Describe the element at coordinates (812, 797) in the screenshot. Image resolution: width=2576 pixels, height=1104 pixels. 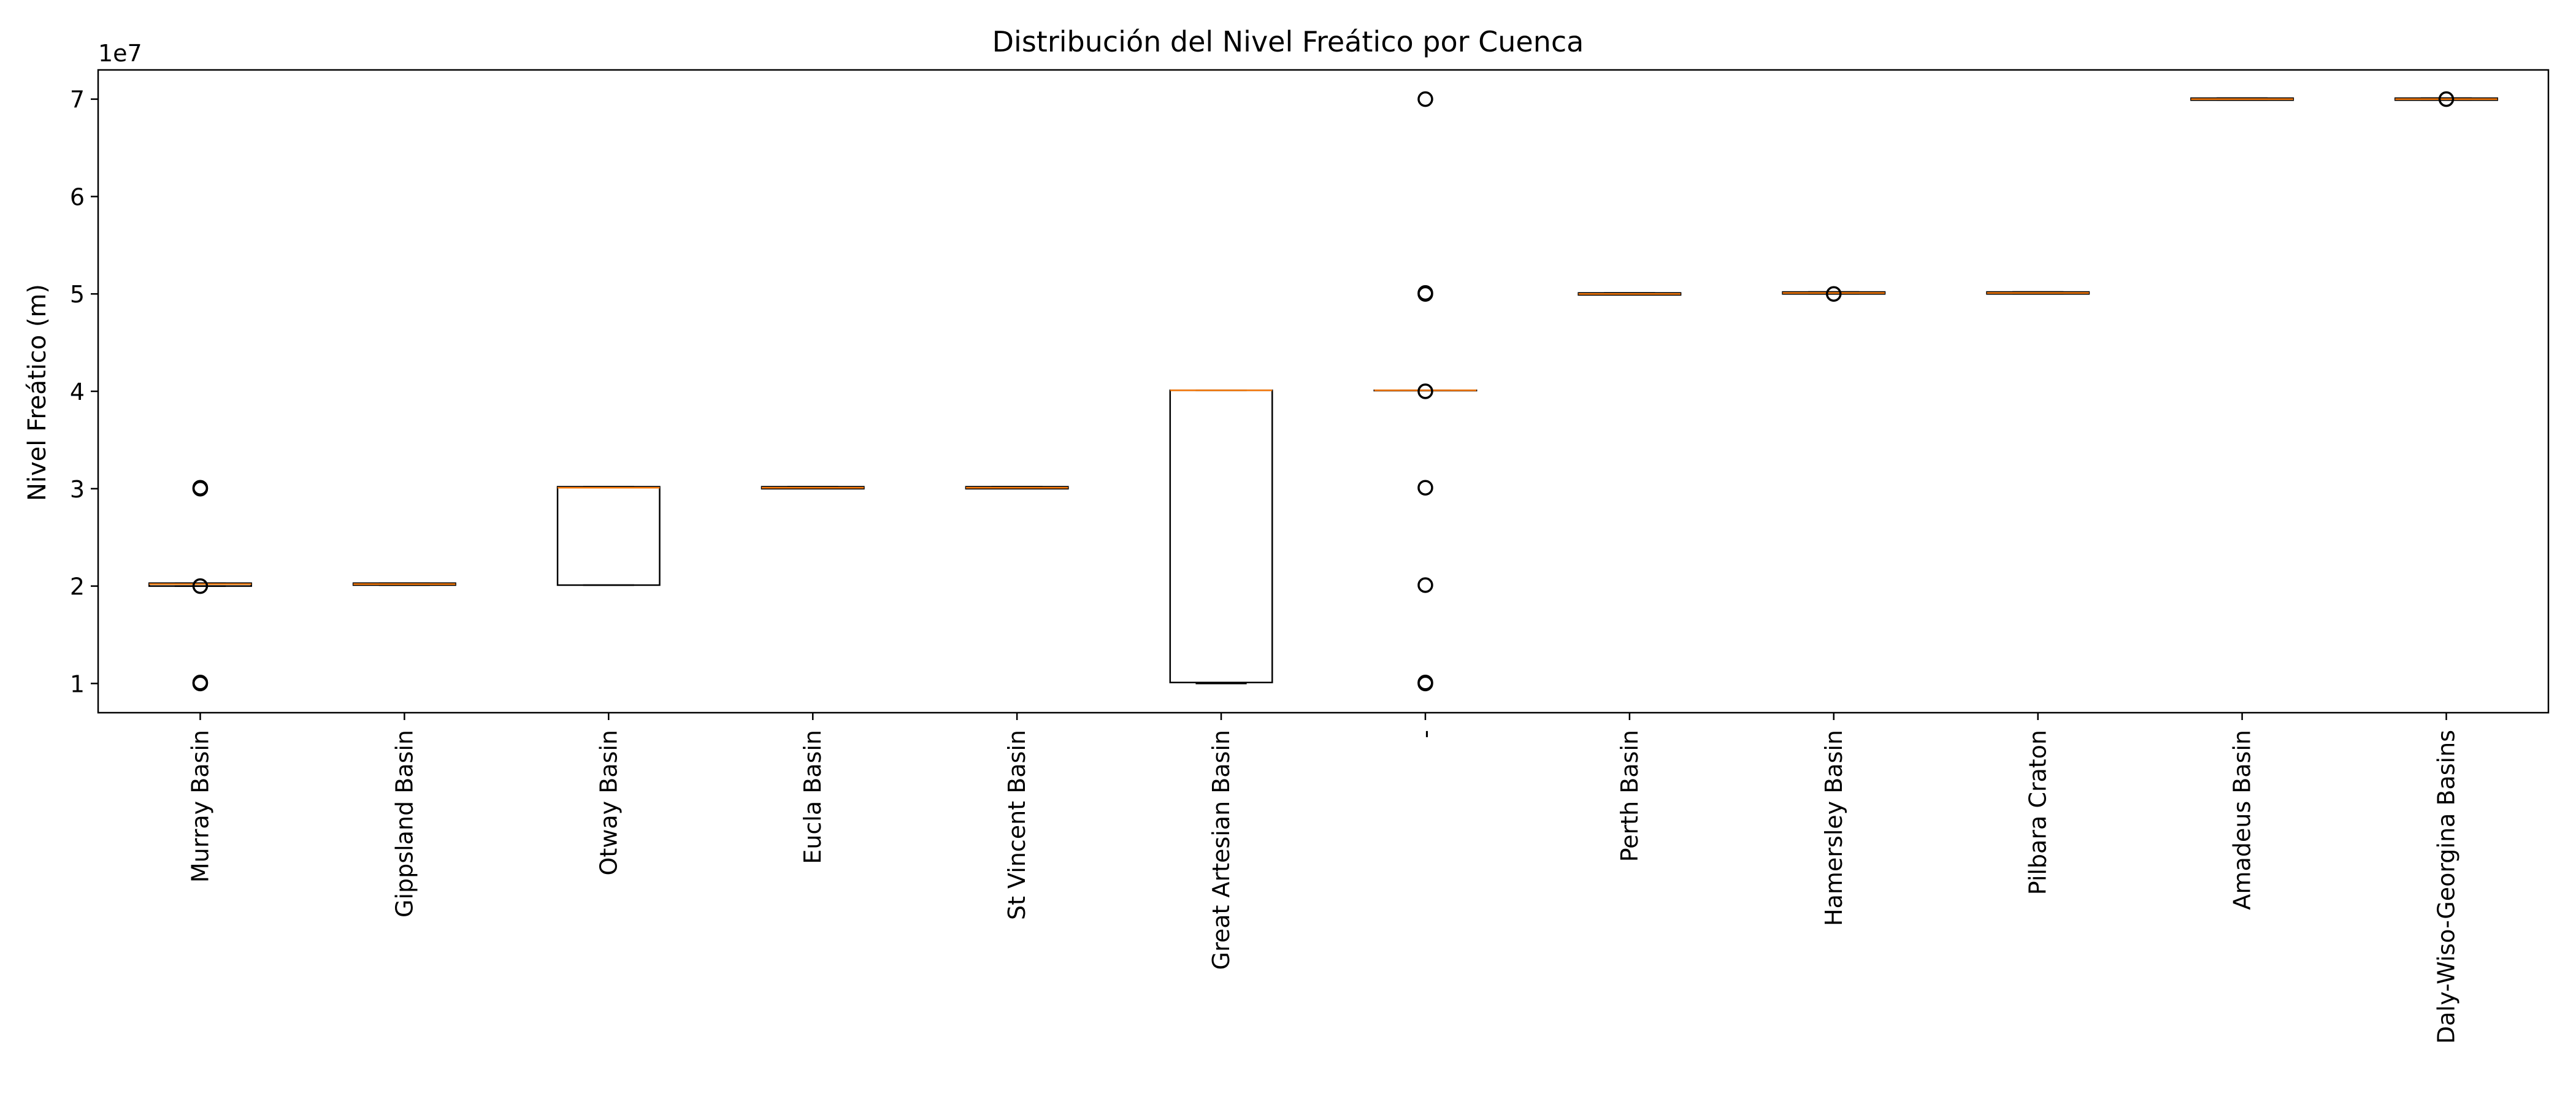
I see `x-tick-label: Eucla Basin` at that location.